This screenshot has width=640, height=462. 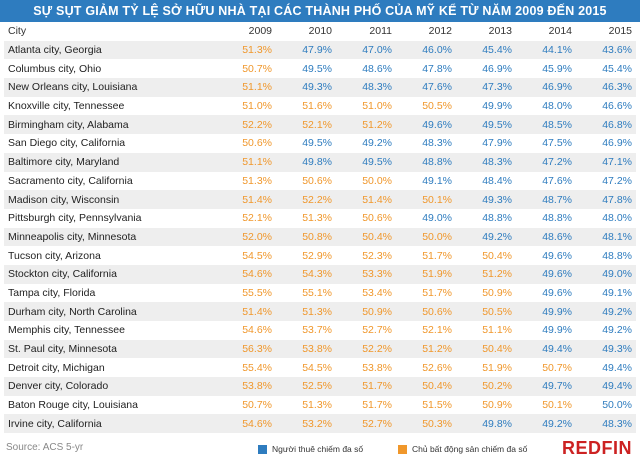 I want to click on value-cell: 47.5%, so click(x=557, y=143).